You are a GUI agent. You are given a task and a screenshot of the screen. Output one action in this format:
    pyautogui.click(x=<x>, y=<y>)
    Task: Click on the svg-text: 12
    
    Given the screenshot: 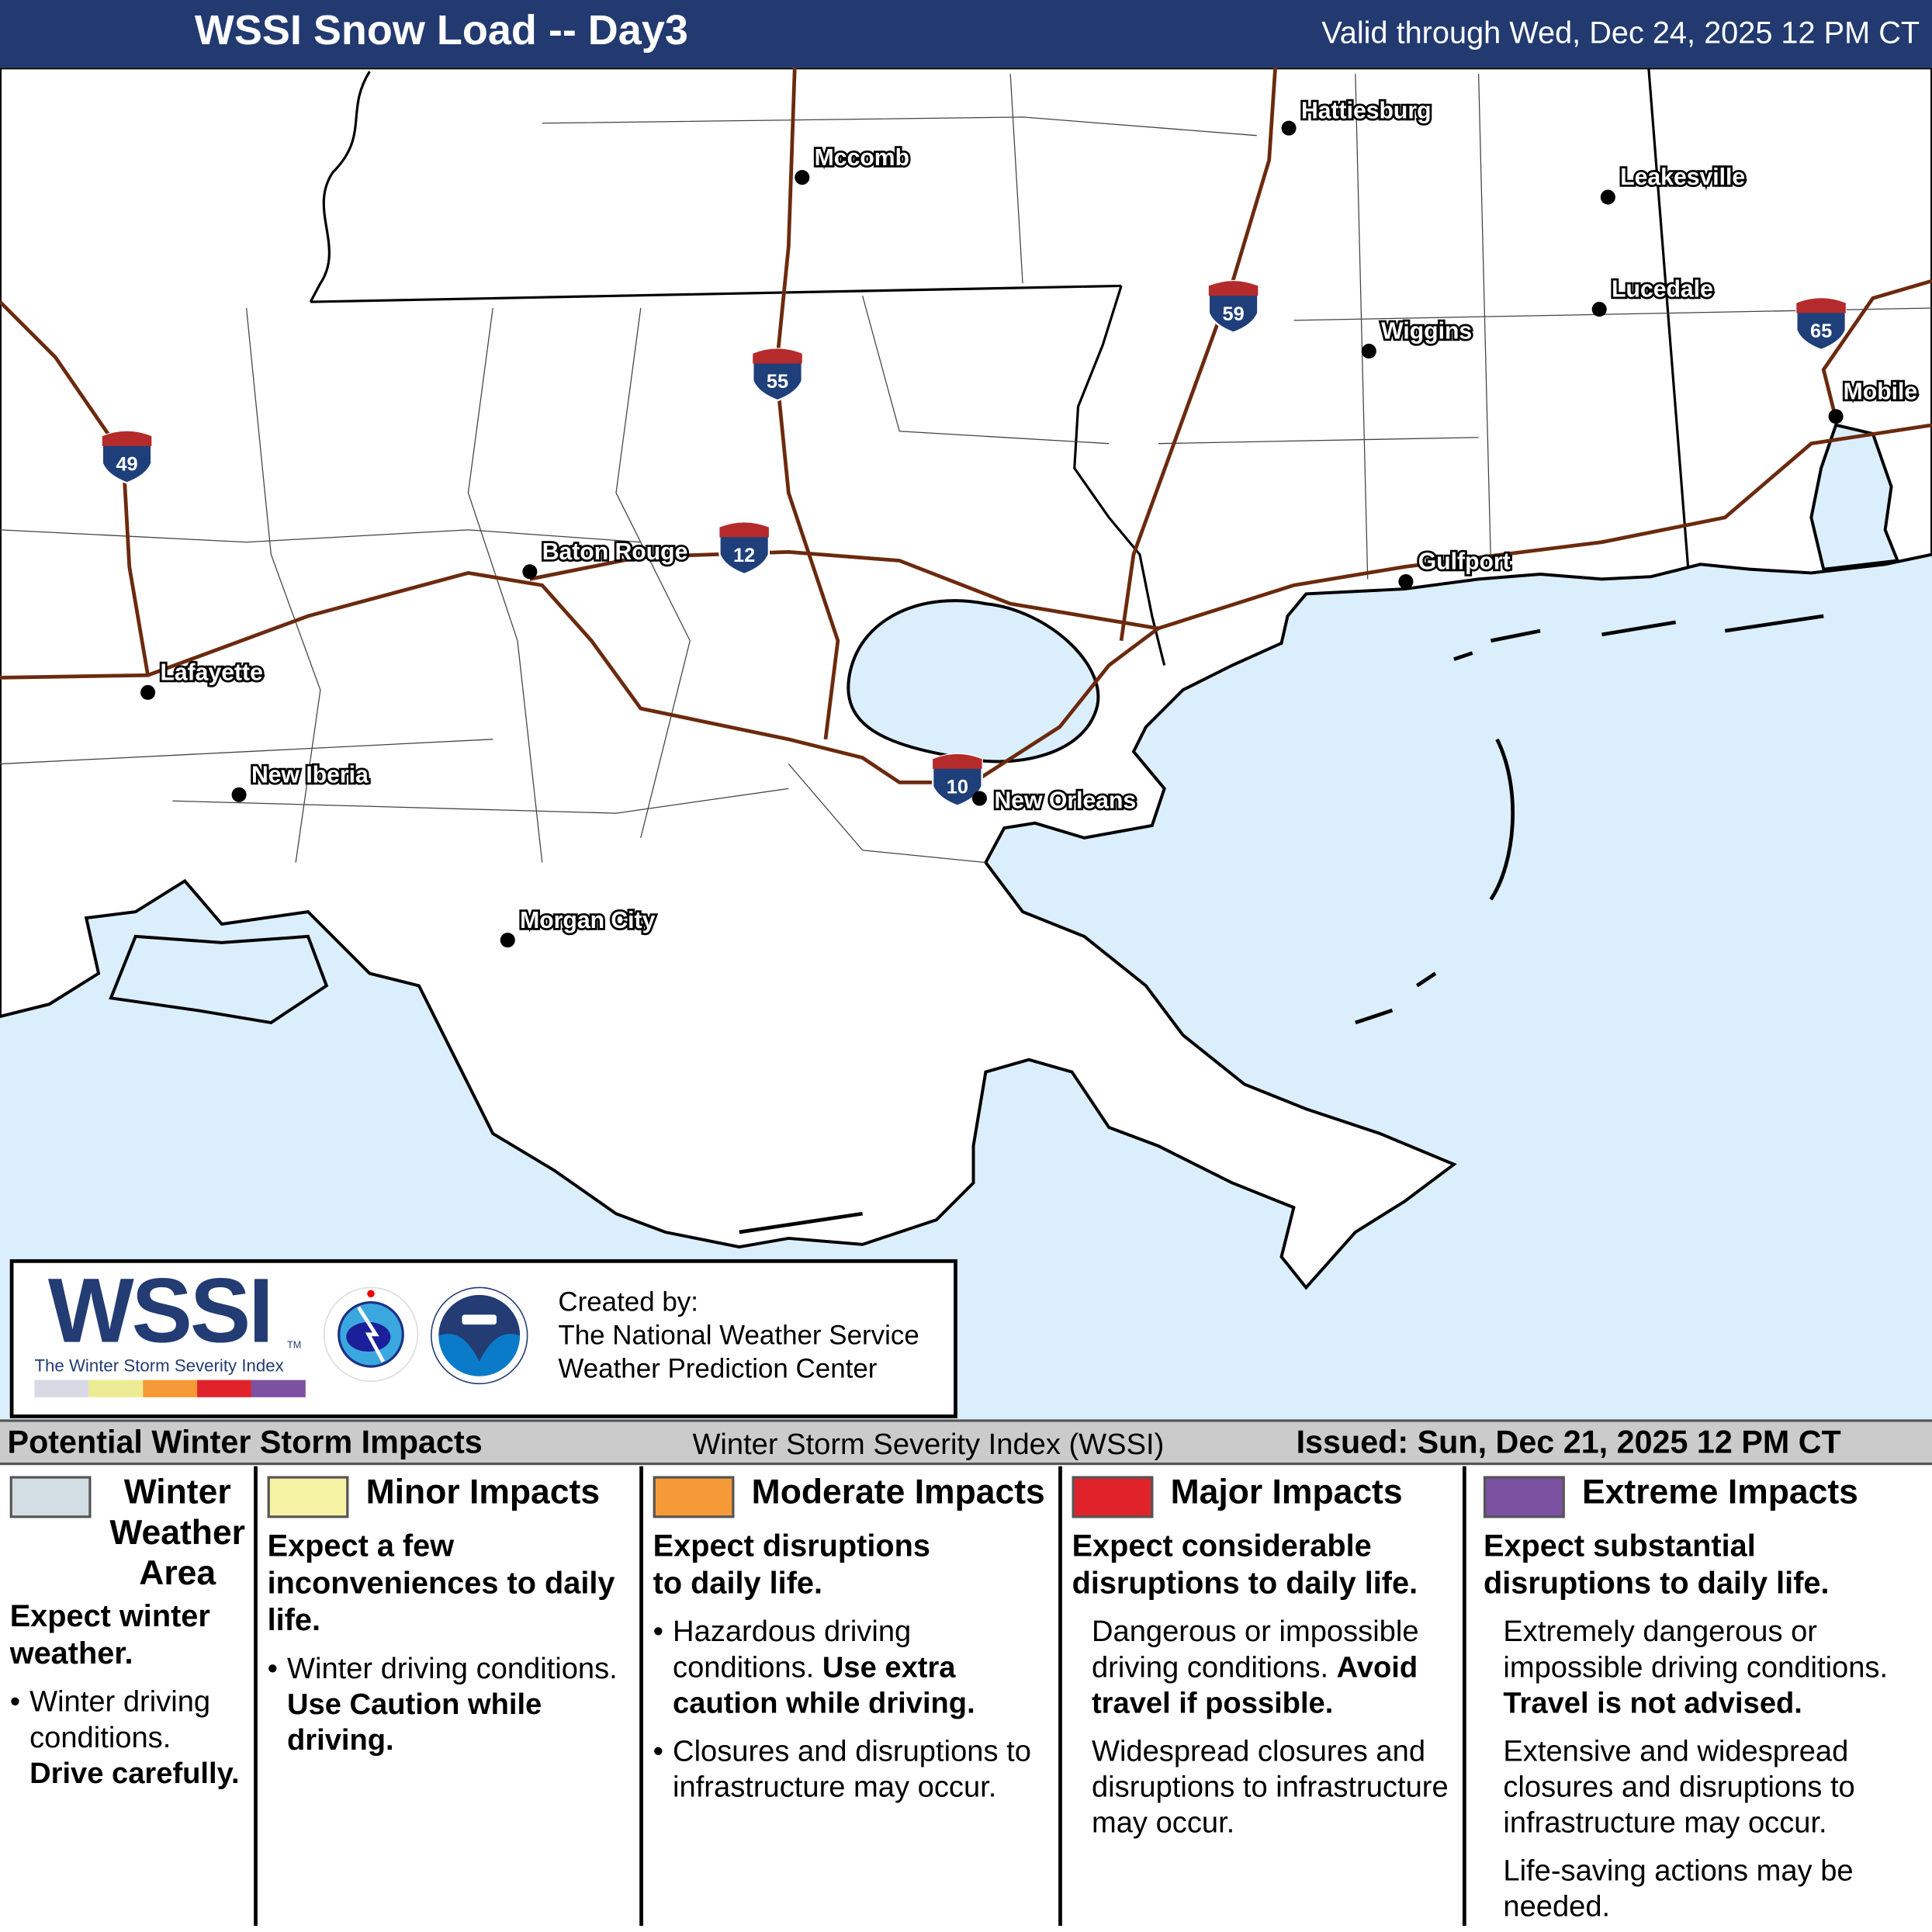 What is the action you would take?
    pyautogui.click(x=744, y=555)
    